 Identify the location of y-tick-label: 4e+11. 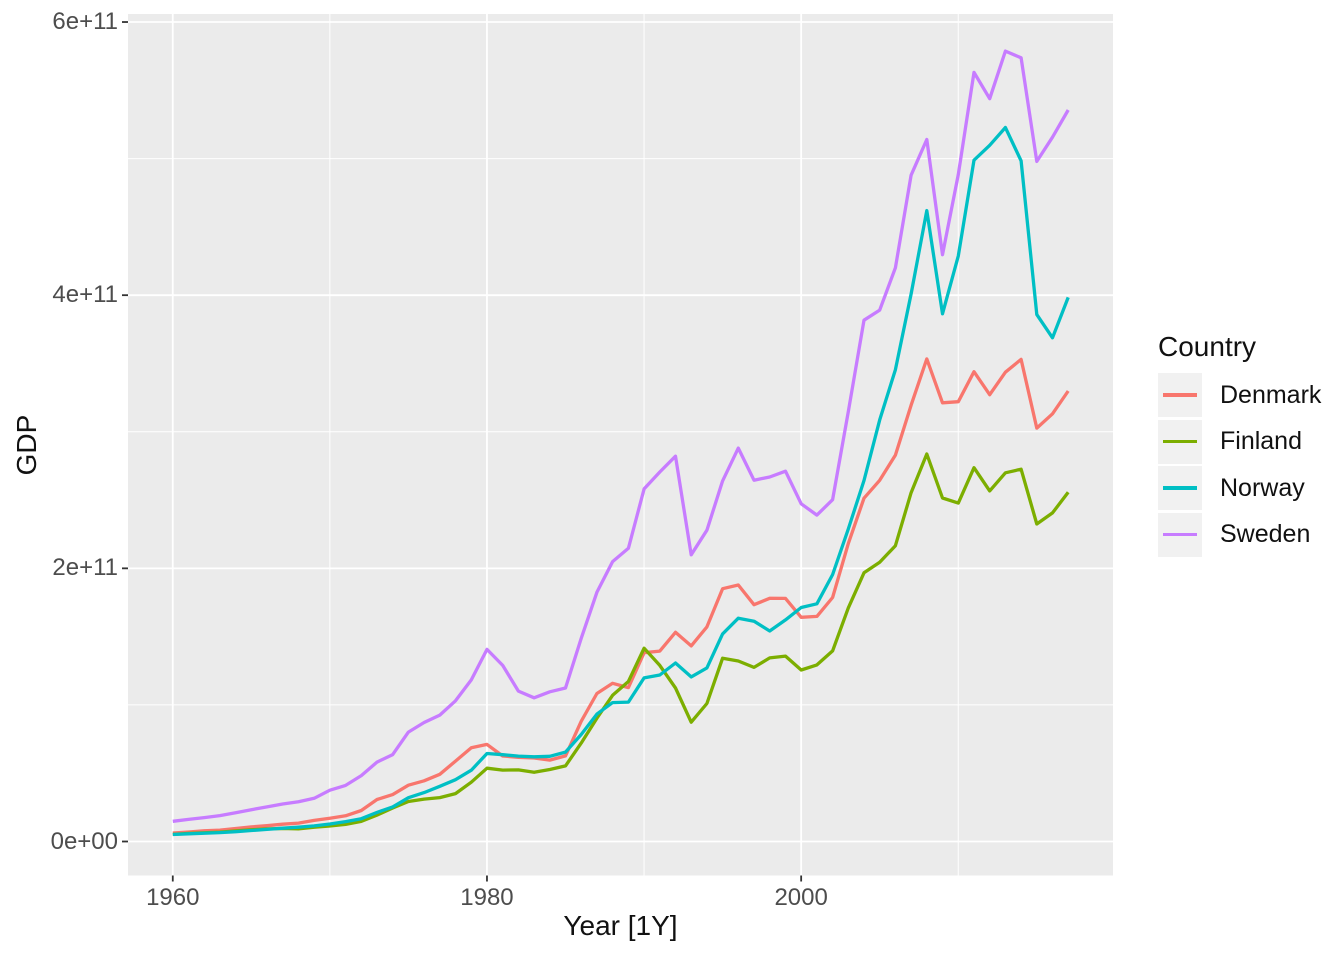
(85, 295).